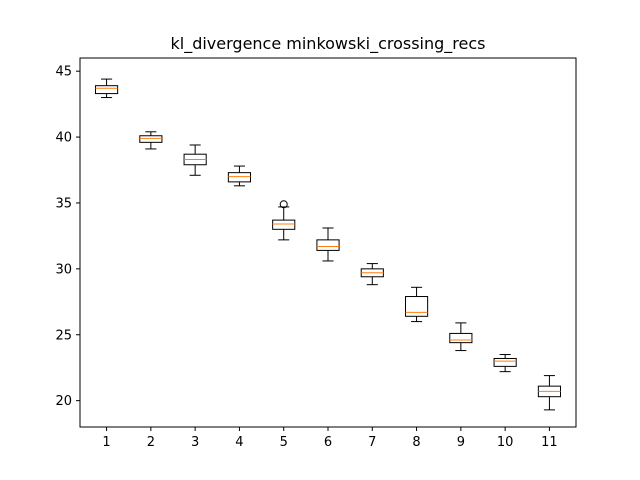  What do you see at coordinates (416, 442) in the screenshot?
I see `x-tick-label-8: 8` at bounding box center [416, 442].